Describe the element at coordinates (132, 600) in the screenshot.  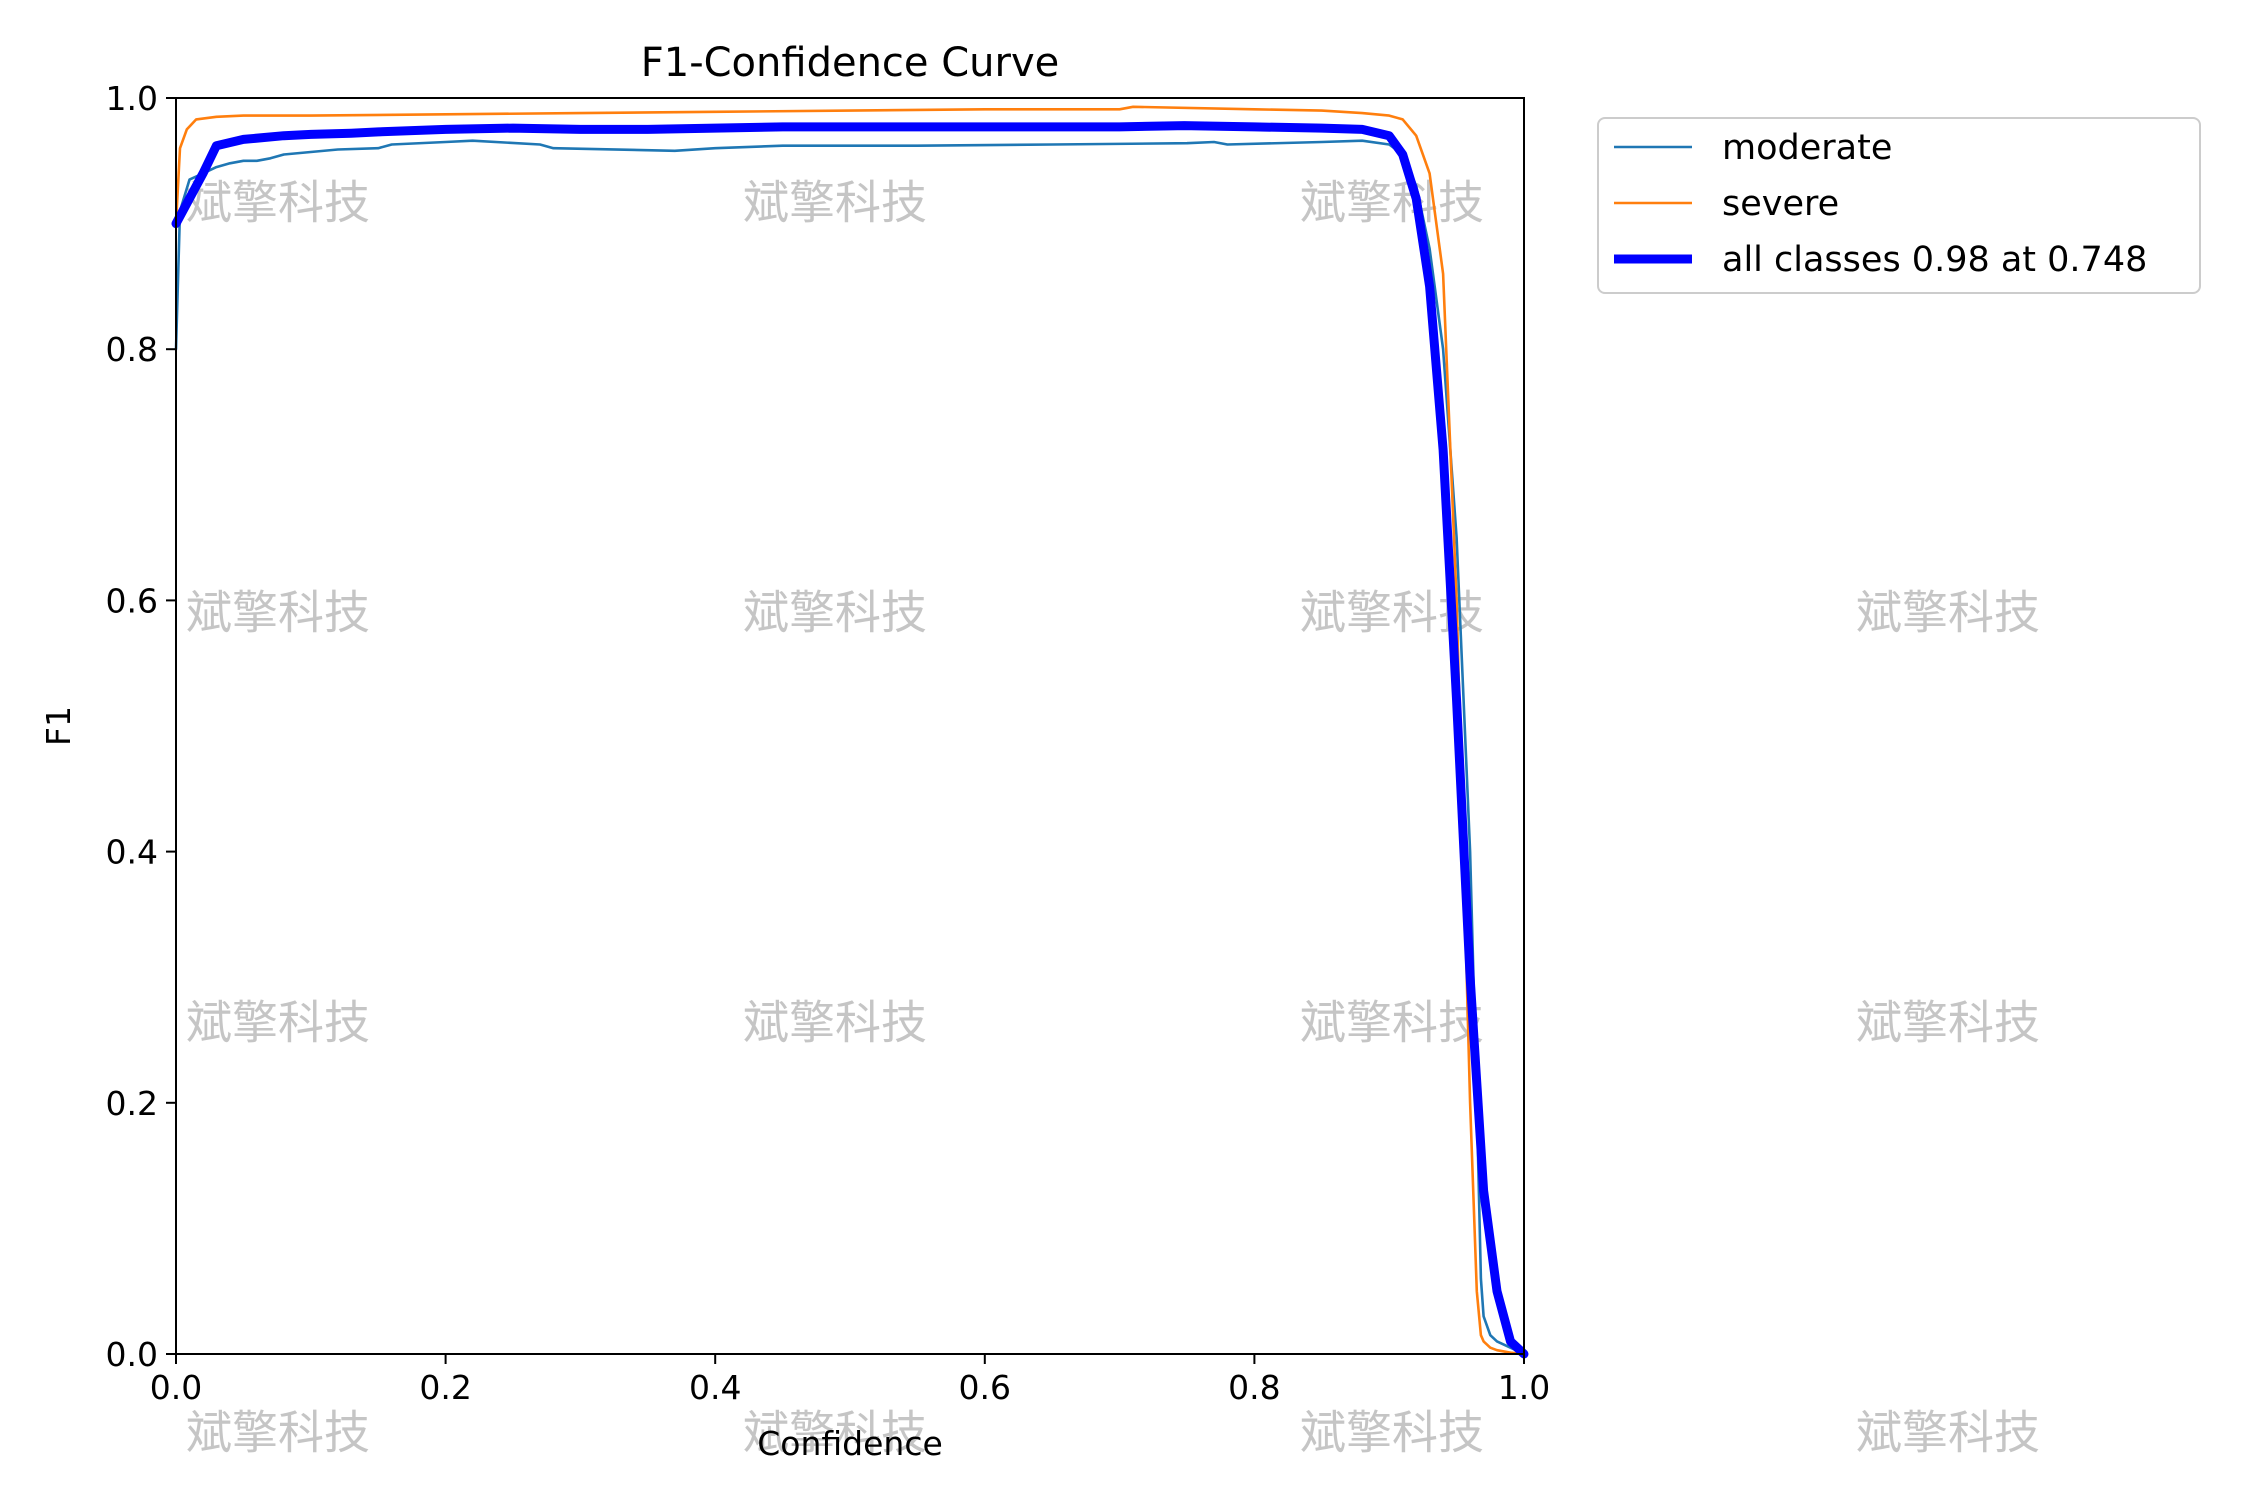
I see `y-tick-label: 0.6` at that location.